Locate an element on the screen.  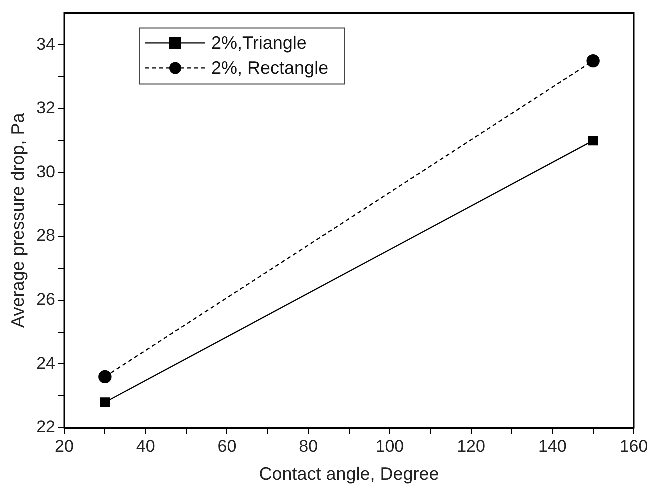
y-axis-title: Average pressure drop, Pa is located at coordinates (18, 220).